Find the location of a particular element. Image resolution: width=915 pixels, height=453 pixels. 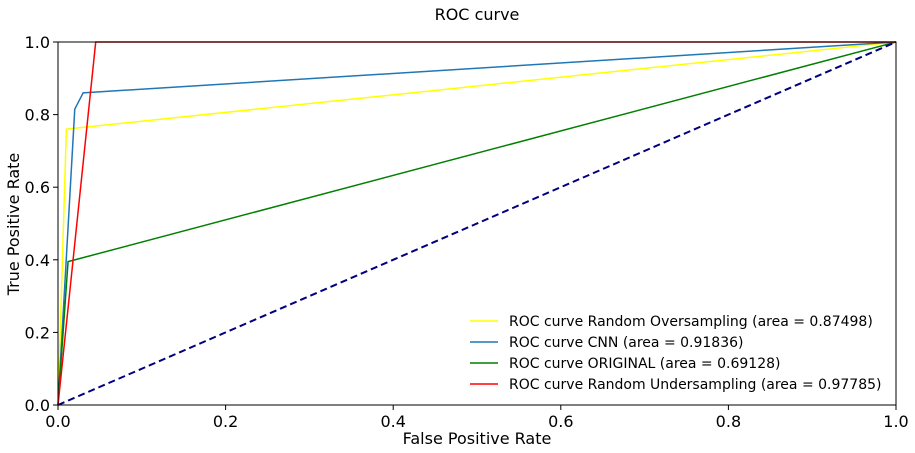

y-tick-label: 0.0 is located at coordinates (37, 405).